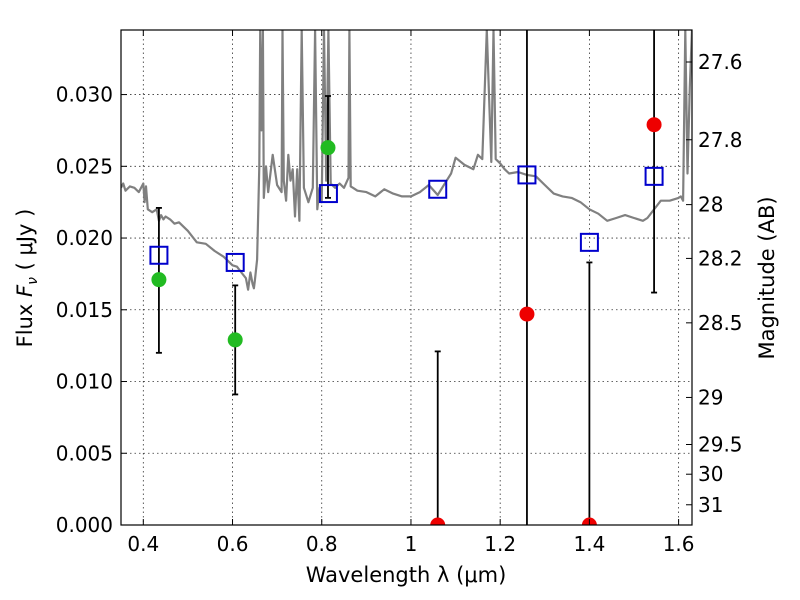 The width and height of the screenshot is (800, 600). What do you see at coordinates (411, 544) in the screenshot?
I see `x-tick-label: 1` at bounding box center [411, 544].